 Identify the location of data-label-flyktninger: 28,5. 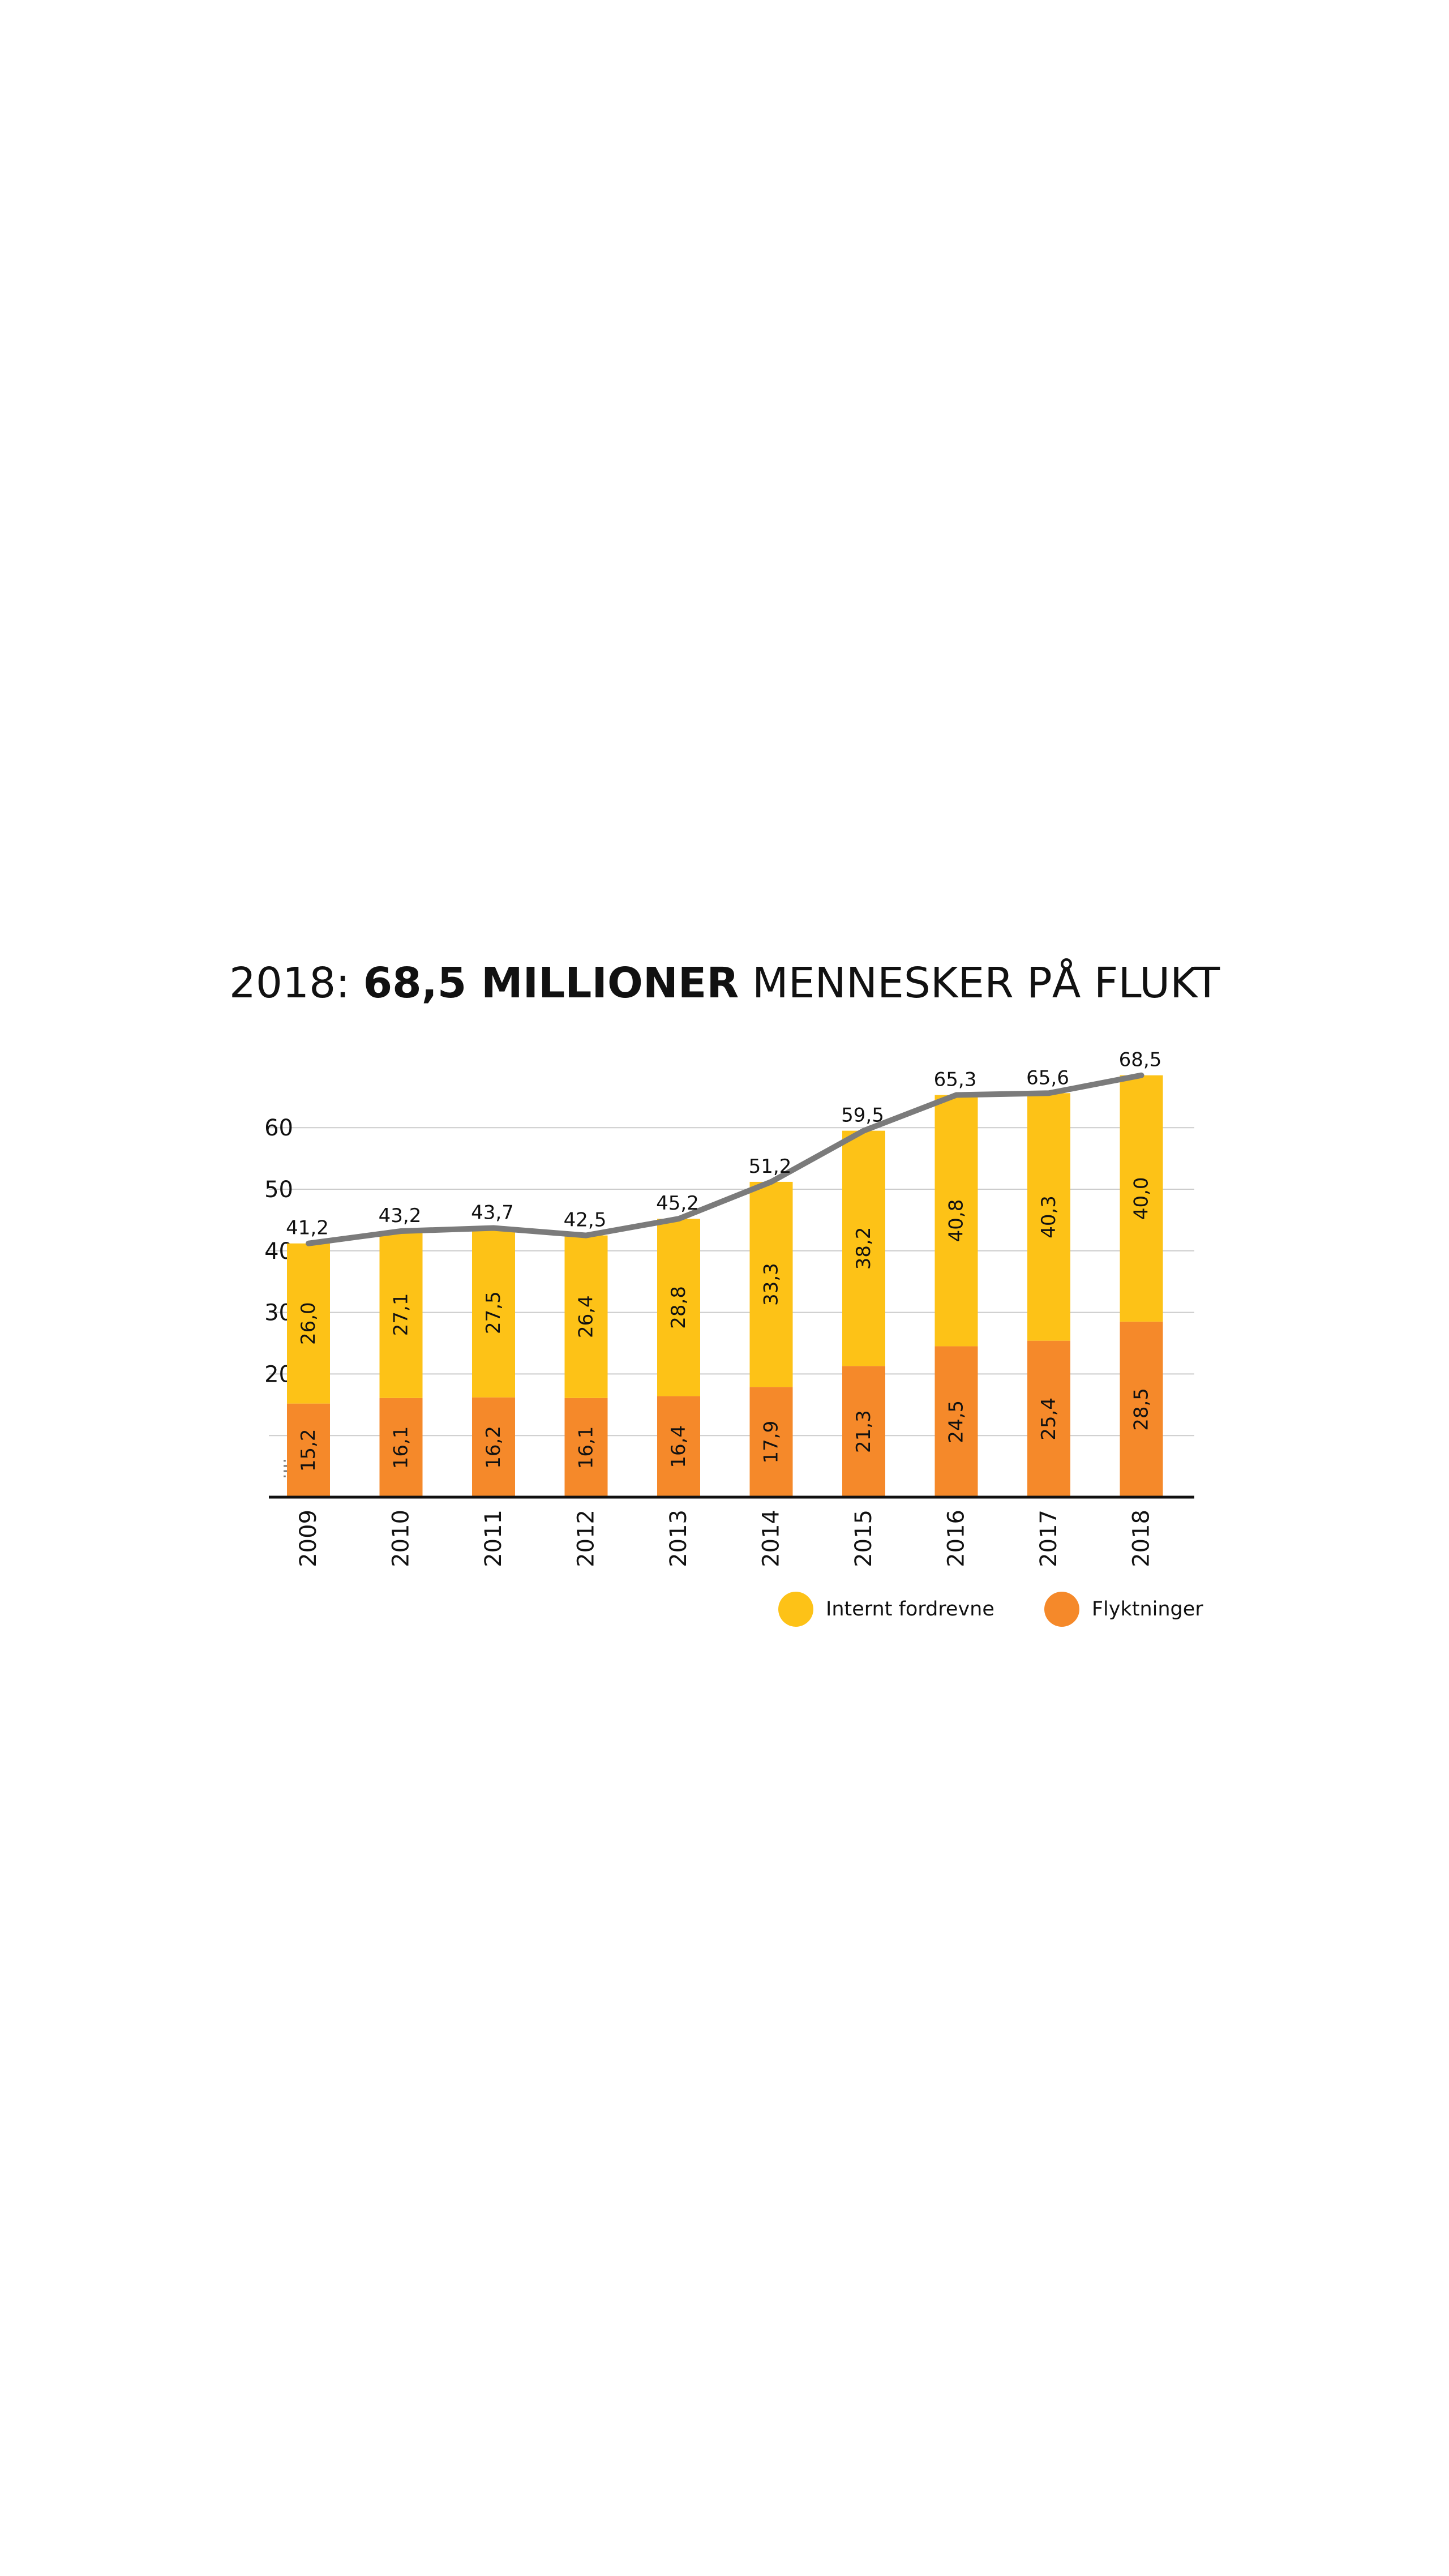
(1141, 1409).